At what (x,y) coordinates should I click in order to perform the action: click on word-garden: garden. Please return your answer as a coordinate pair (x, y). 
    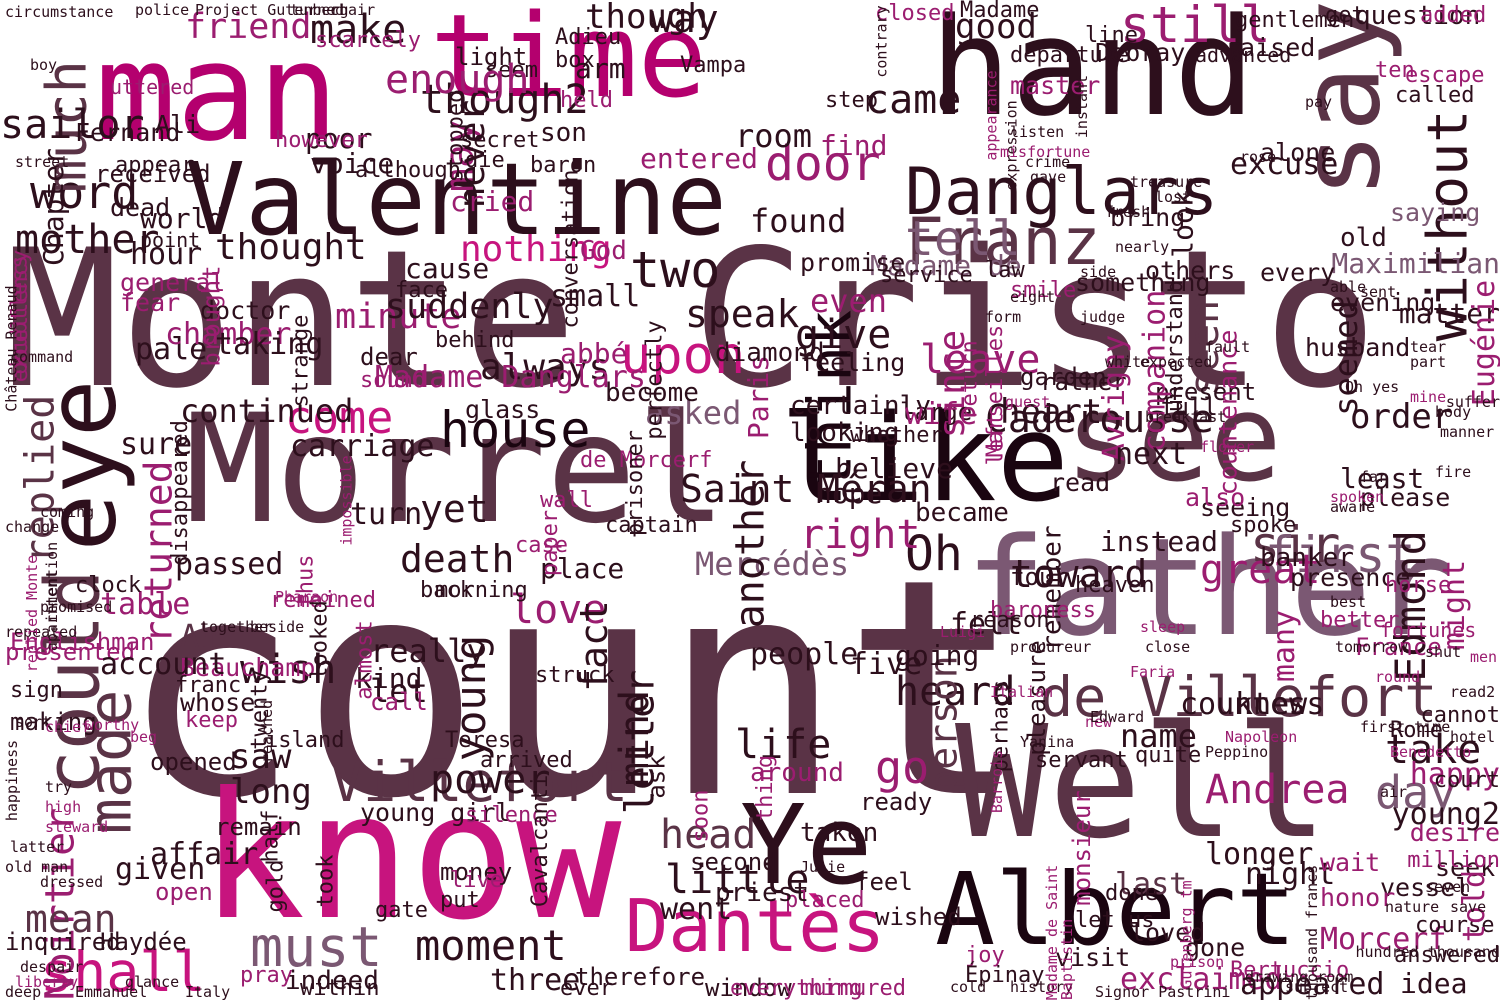
    Looking at the image, I should click on (1063, 377).